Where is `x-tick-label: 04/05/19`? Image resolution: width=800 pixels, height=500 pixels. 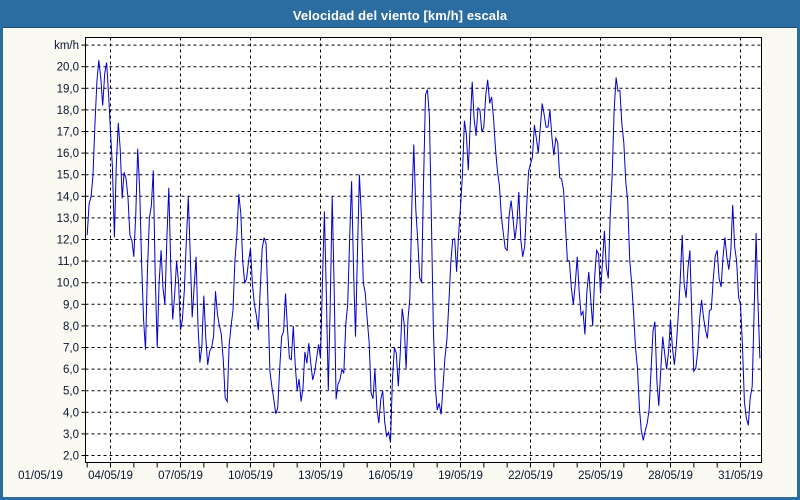
x-tick-label: 04/05/19 is located at coordinates (110, 476).